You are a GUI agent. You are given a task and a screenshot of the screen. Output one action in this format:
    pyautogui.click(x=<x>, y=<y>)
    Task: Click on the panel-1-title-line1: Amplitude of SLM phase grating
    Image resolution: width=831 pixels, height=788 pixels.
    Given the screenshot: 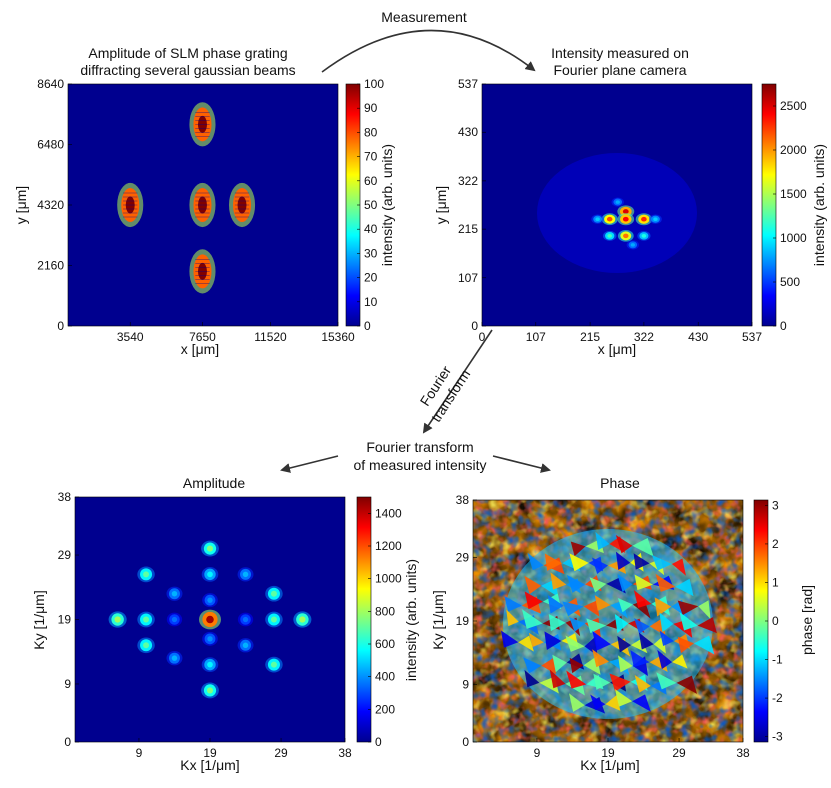 What is the action you would take?
    pyautogui.click(x=187, y=53)
    